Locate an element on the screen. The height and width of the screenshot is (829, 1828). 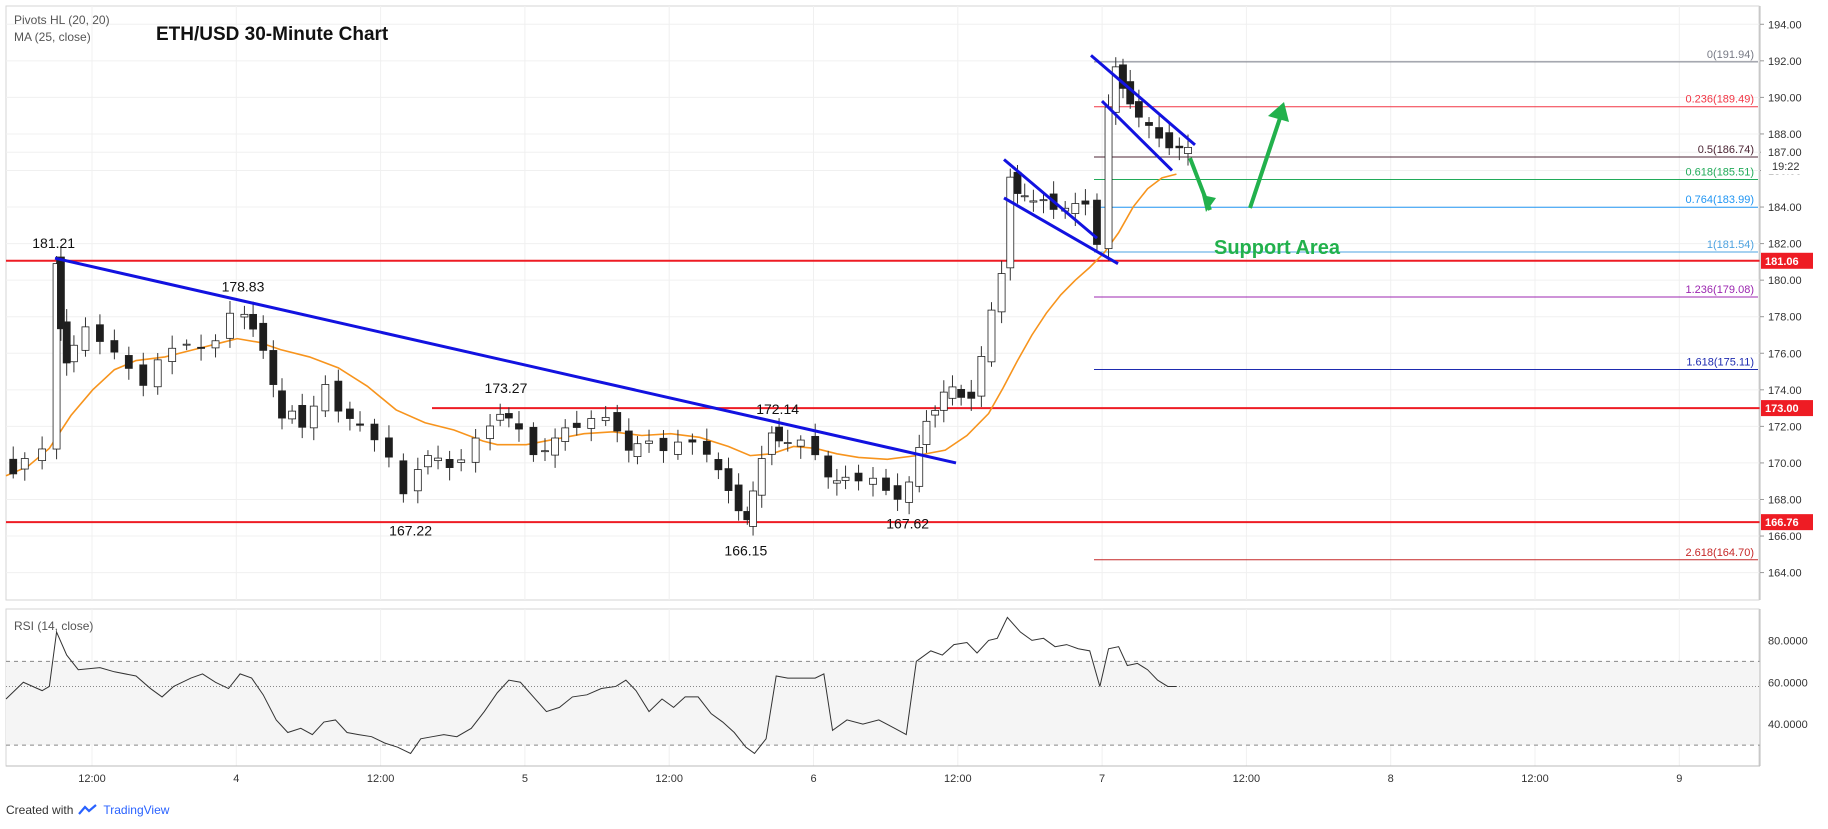
indicator-label-pivots: Pivots HL (20, 20) is located at coordinates (62, 20).